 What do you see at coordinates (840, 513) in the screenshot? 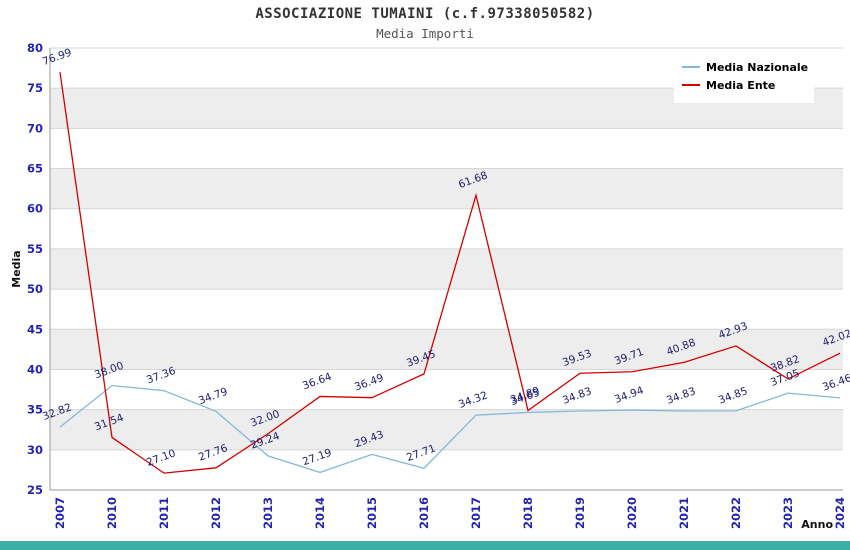
I see `svg-text: 2024` at bounding box center [840, 513].